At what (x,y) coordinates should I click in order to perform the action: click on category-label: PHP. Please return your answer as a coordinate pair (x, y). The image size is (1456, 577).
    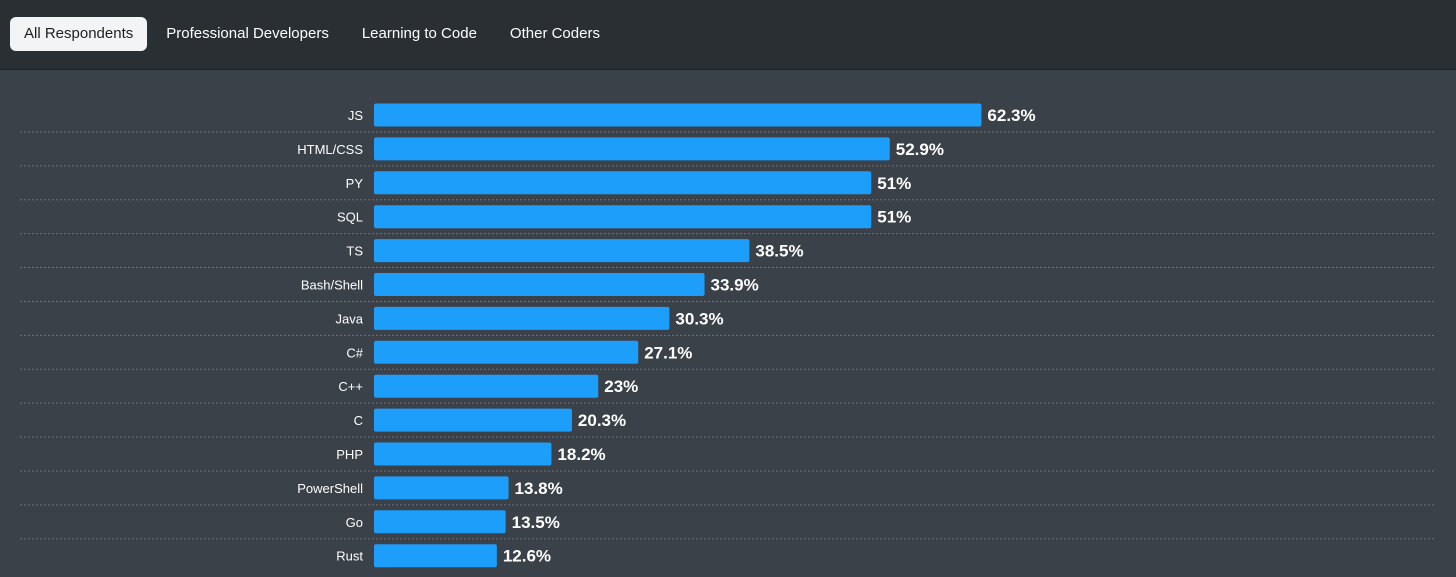
    Looking at the image, I should click on (349, 454).